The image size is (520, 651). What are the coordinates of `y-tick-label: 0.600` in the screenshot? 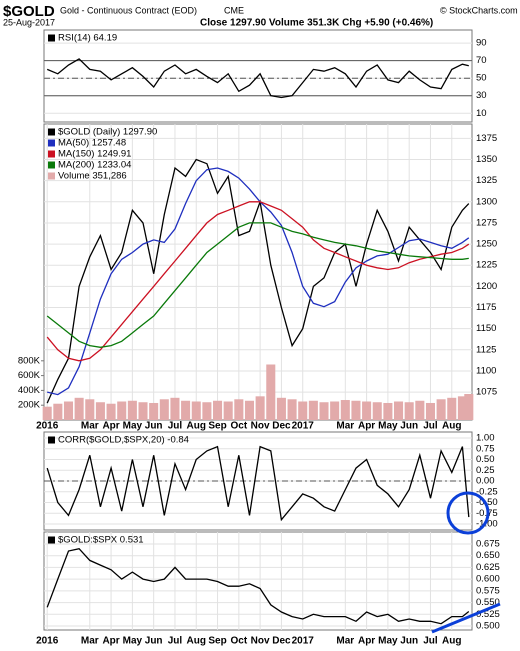 It's located at (488, 579).